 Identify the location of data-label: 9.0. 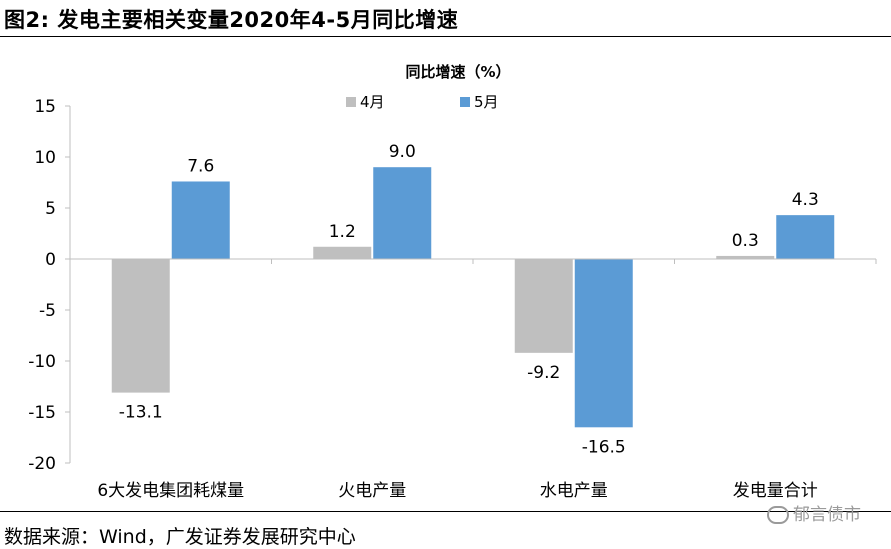
(402, 152).